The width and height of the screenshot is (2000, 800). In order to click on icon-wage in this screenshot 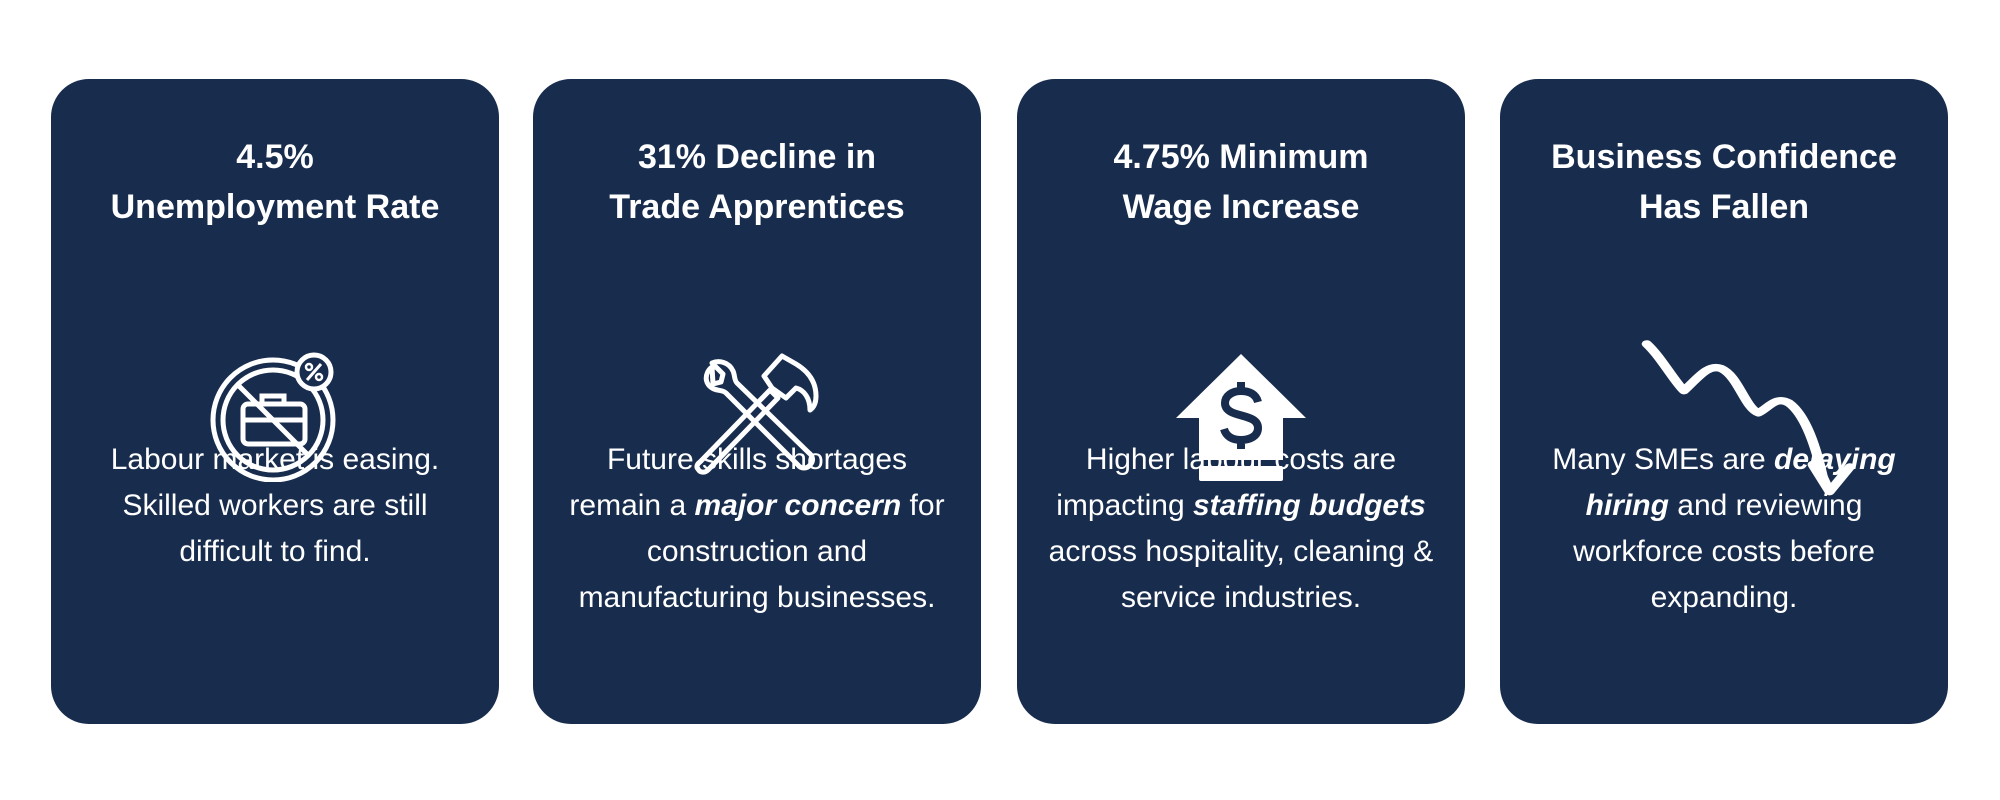, I will do `click(1241, 417)`.